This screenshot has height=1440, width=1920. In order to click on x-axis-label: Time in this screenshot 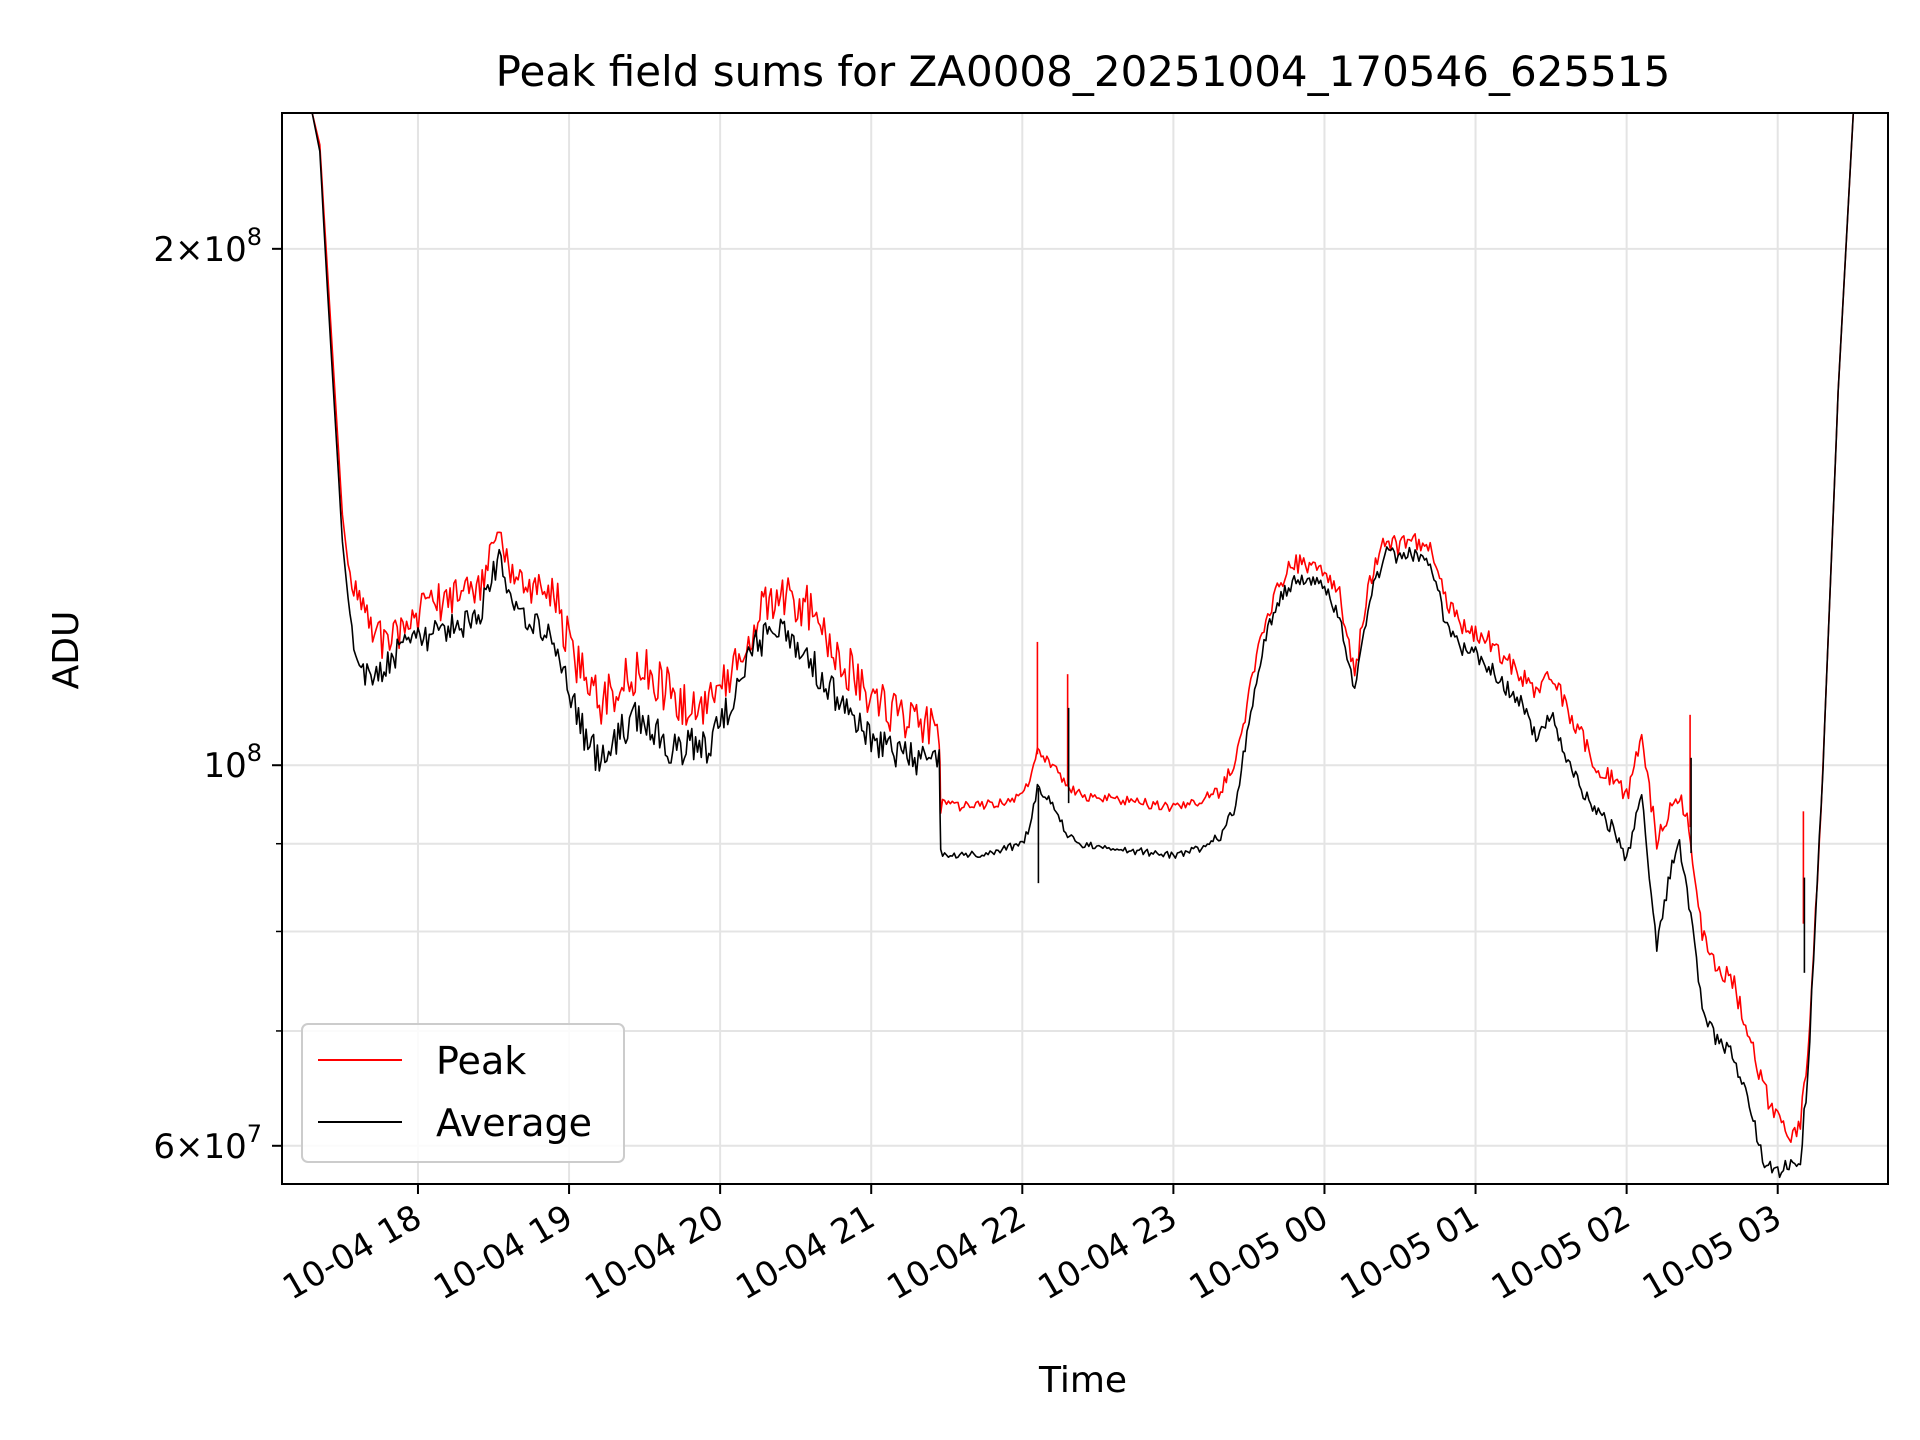, I will do `click(1082, 1380)`.